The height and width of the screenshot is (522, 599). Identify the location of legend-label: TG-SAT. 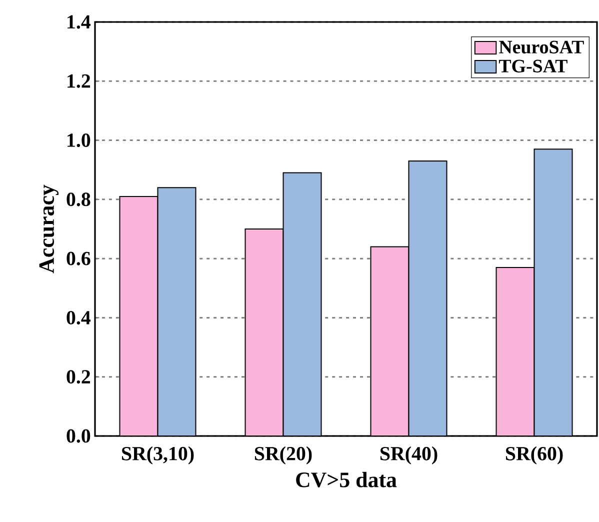
(533, 66).